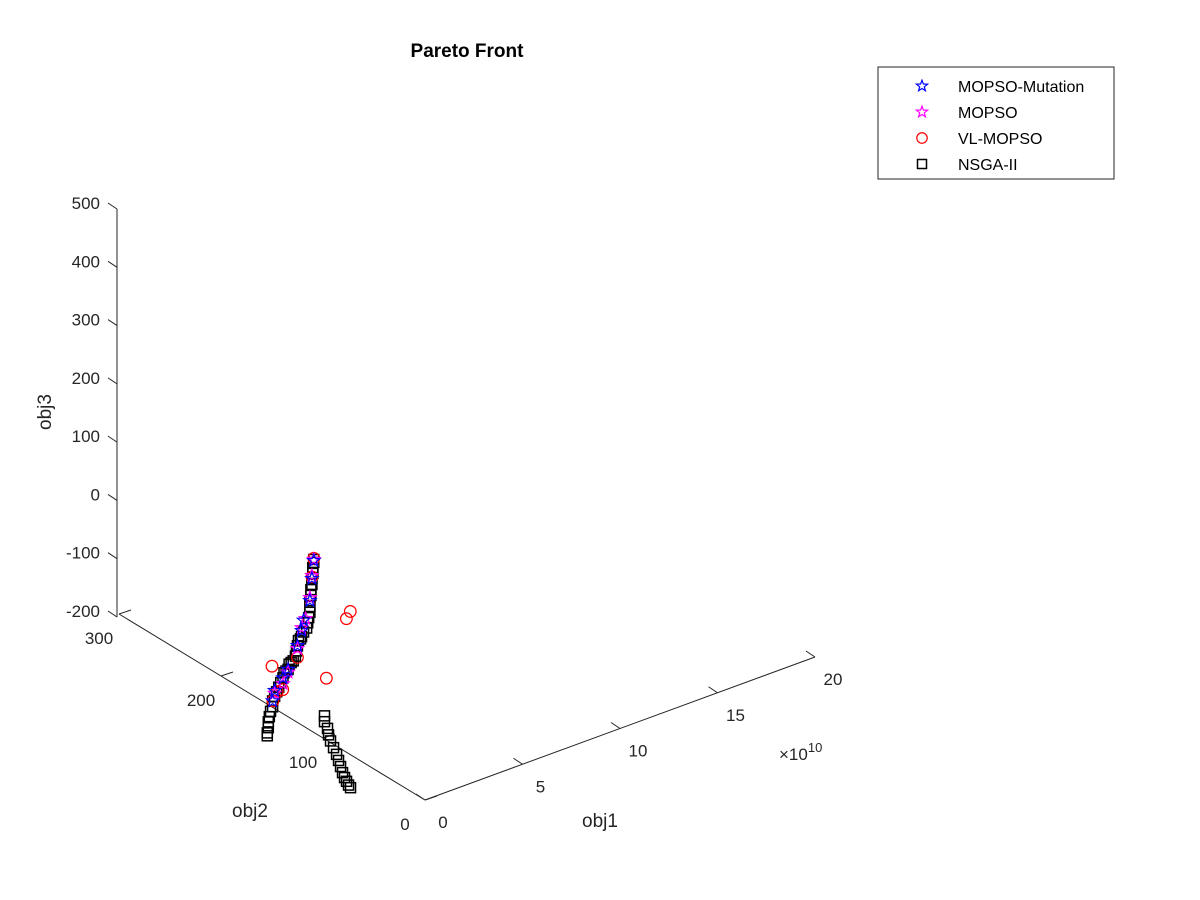  Describe the element at coordinates (201, 700) in the screenshot. I see `y-tick-label: 200` at that location.